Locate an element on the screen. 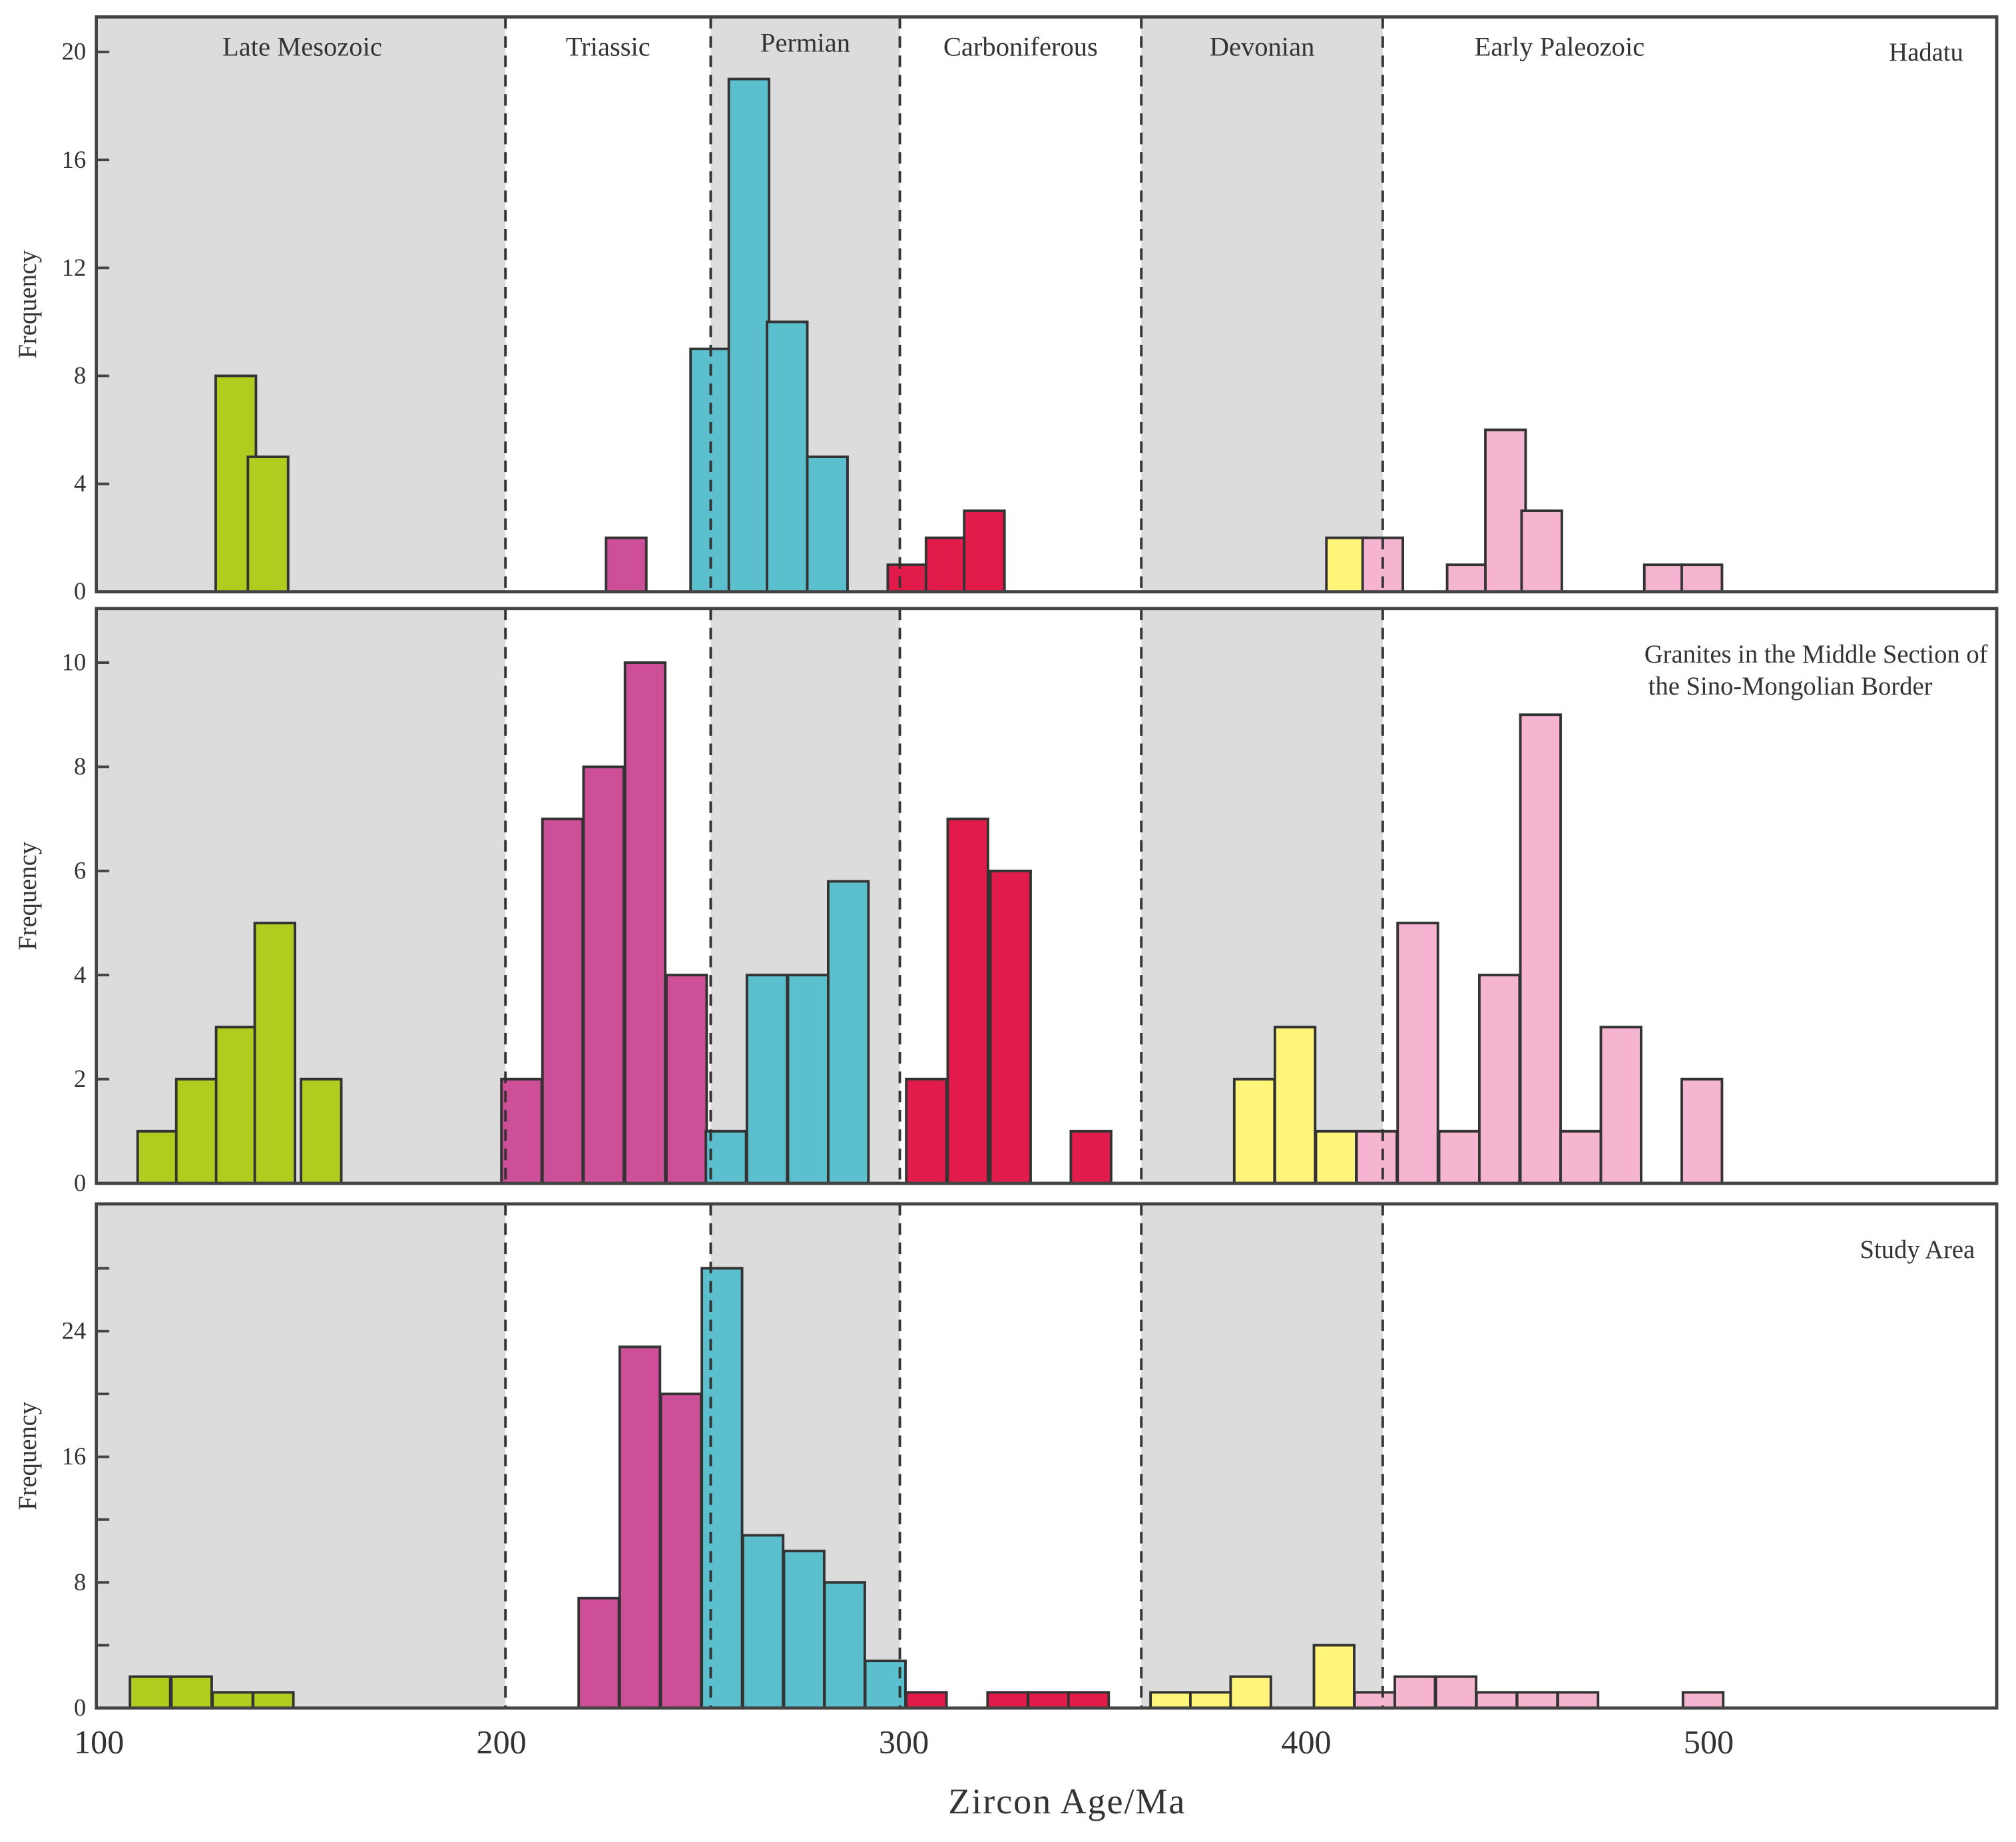 The height and width of the screenshot is (1842, 2016). period-label: Early Paleozoic is located at coordinates (1560, 46).